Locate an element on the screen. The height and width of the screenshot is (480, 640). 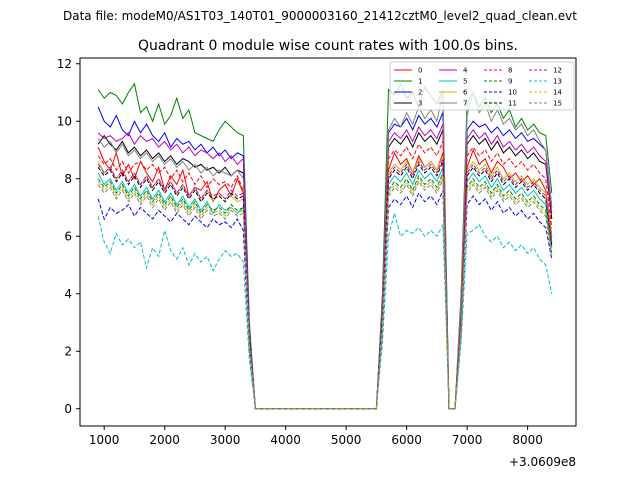
y-tick-label: 12 is located at coordinates (64, 64).